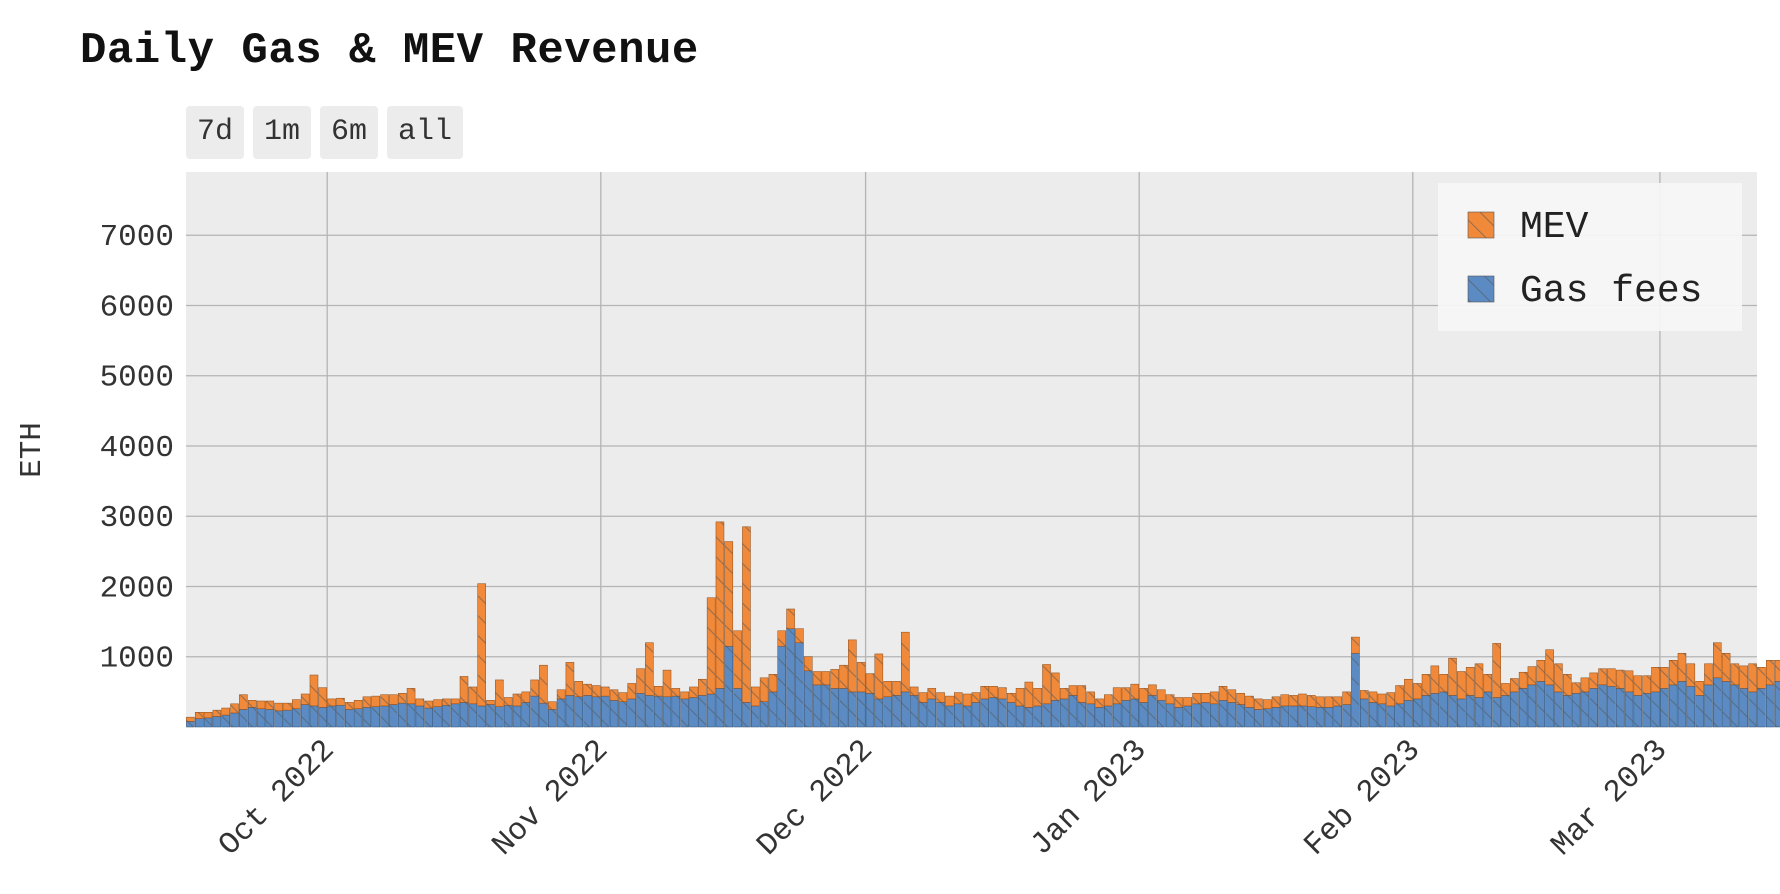 The height and width of the screenshot is (894, 1780). Describe the element at coordinates (425, 132) in the screenshot. I see `range-all-button: all` at that location.